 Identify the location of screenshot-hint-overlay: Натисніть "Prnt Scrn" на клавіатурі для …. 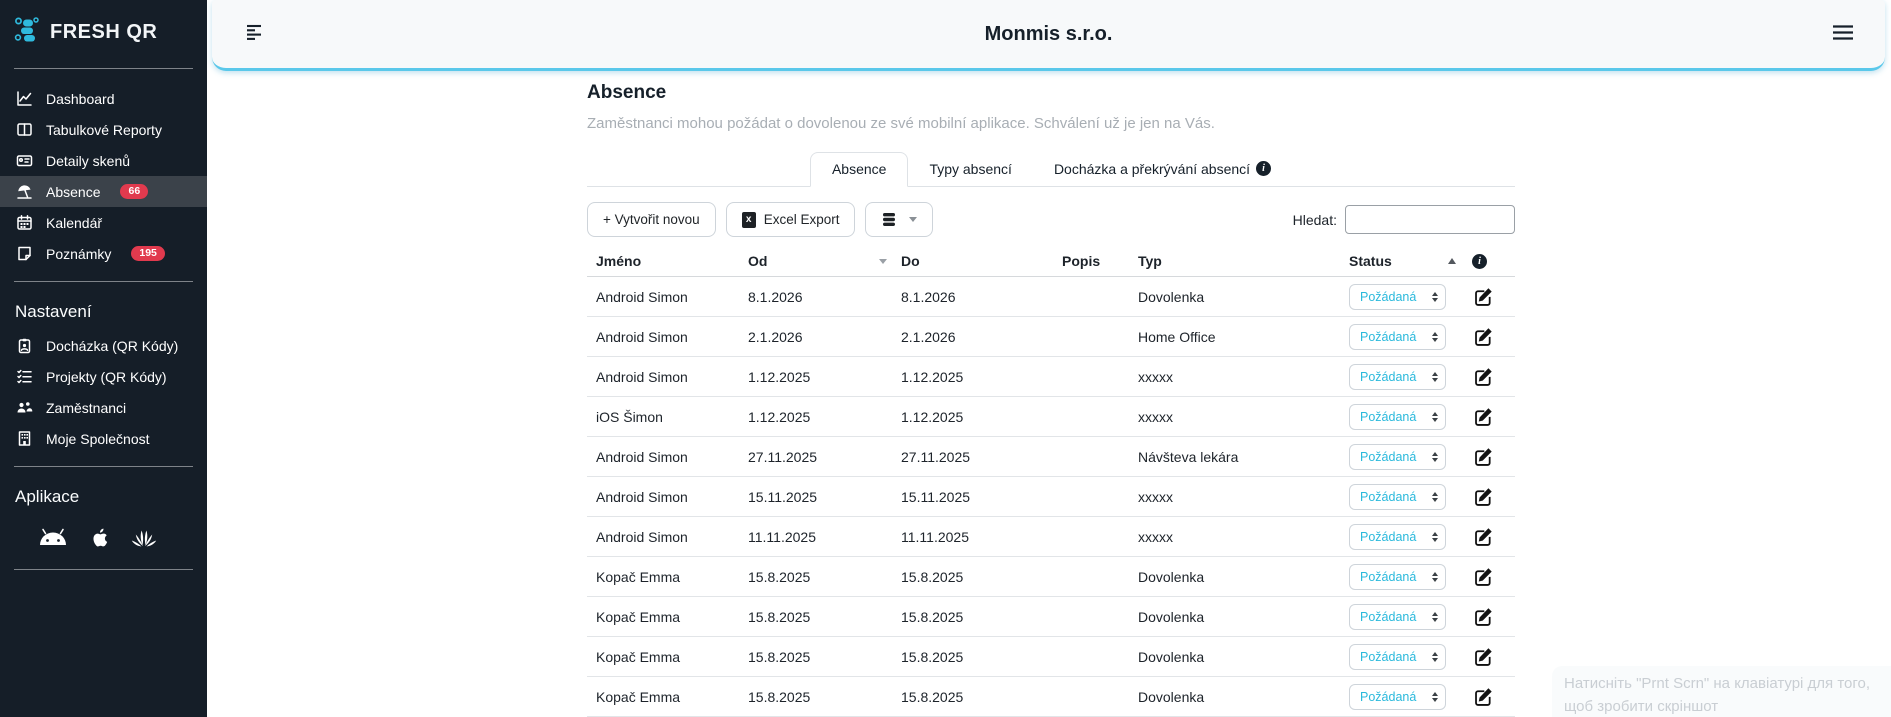
(1721, 691).